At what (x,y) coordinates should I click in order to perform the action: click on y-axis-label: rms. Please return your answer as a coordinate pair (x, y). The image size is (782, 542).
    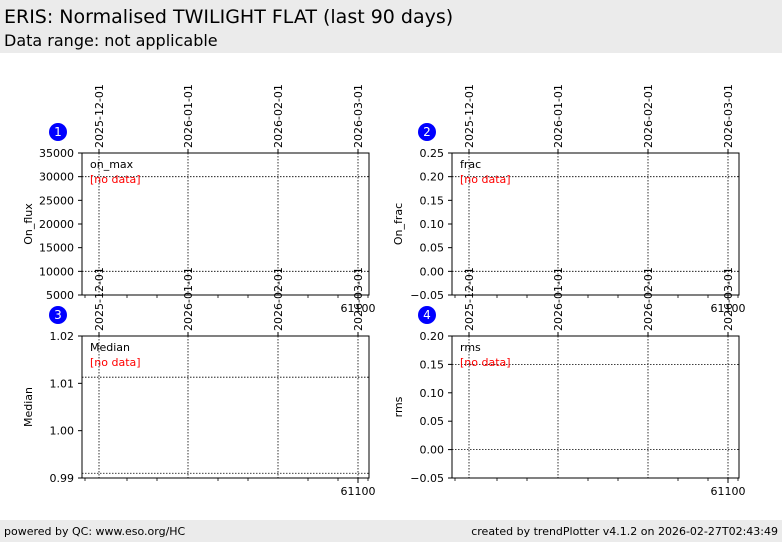
    Looking at the image, I should click on (398, 406).